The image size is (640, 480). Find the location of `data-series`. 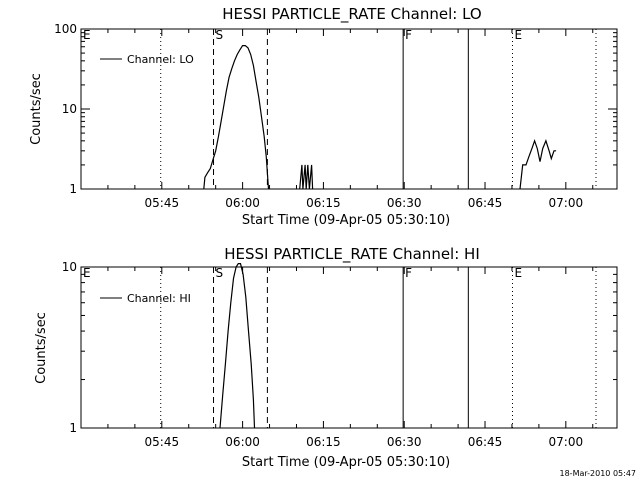

data-series is located at coordinates (237, 346).